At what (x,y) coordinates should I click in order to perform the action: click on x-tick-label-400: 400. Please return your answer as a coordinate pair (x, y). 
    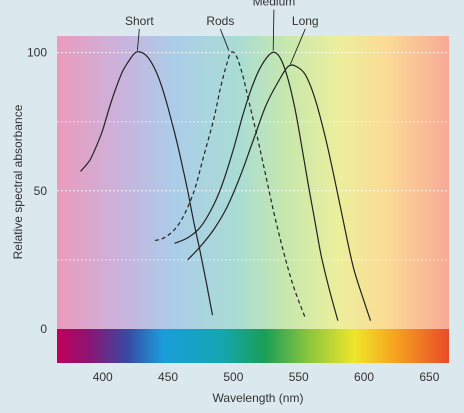
    Looking at the image, I should click on (103, 377).